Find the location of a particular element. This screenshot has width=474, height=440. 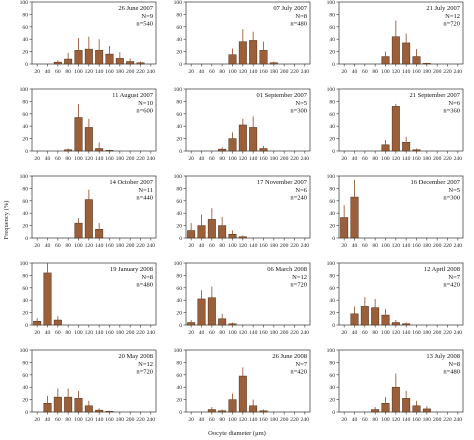

y-tick-label: 0 is located at coordinates (180, 239).